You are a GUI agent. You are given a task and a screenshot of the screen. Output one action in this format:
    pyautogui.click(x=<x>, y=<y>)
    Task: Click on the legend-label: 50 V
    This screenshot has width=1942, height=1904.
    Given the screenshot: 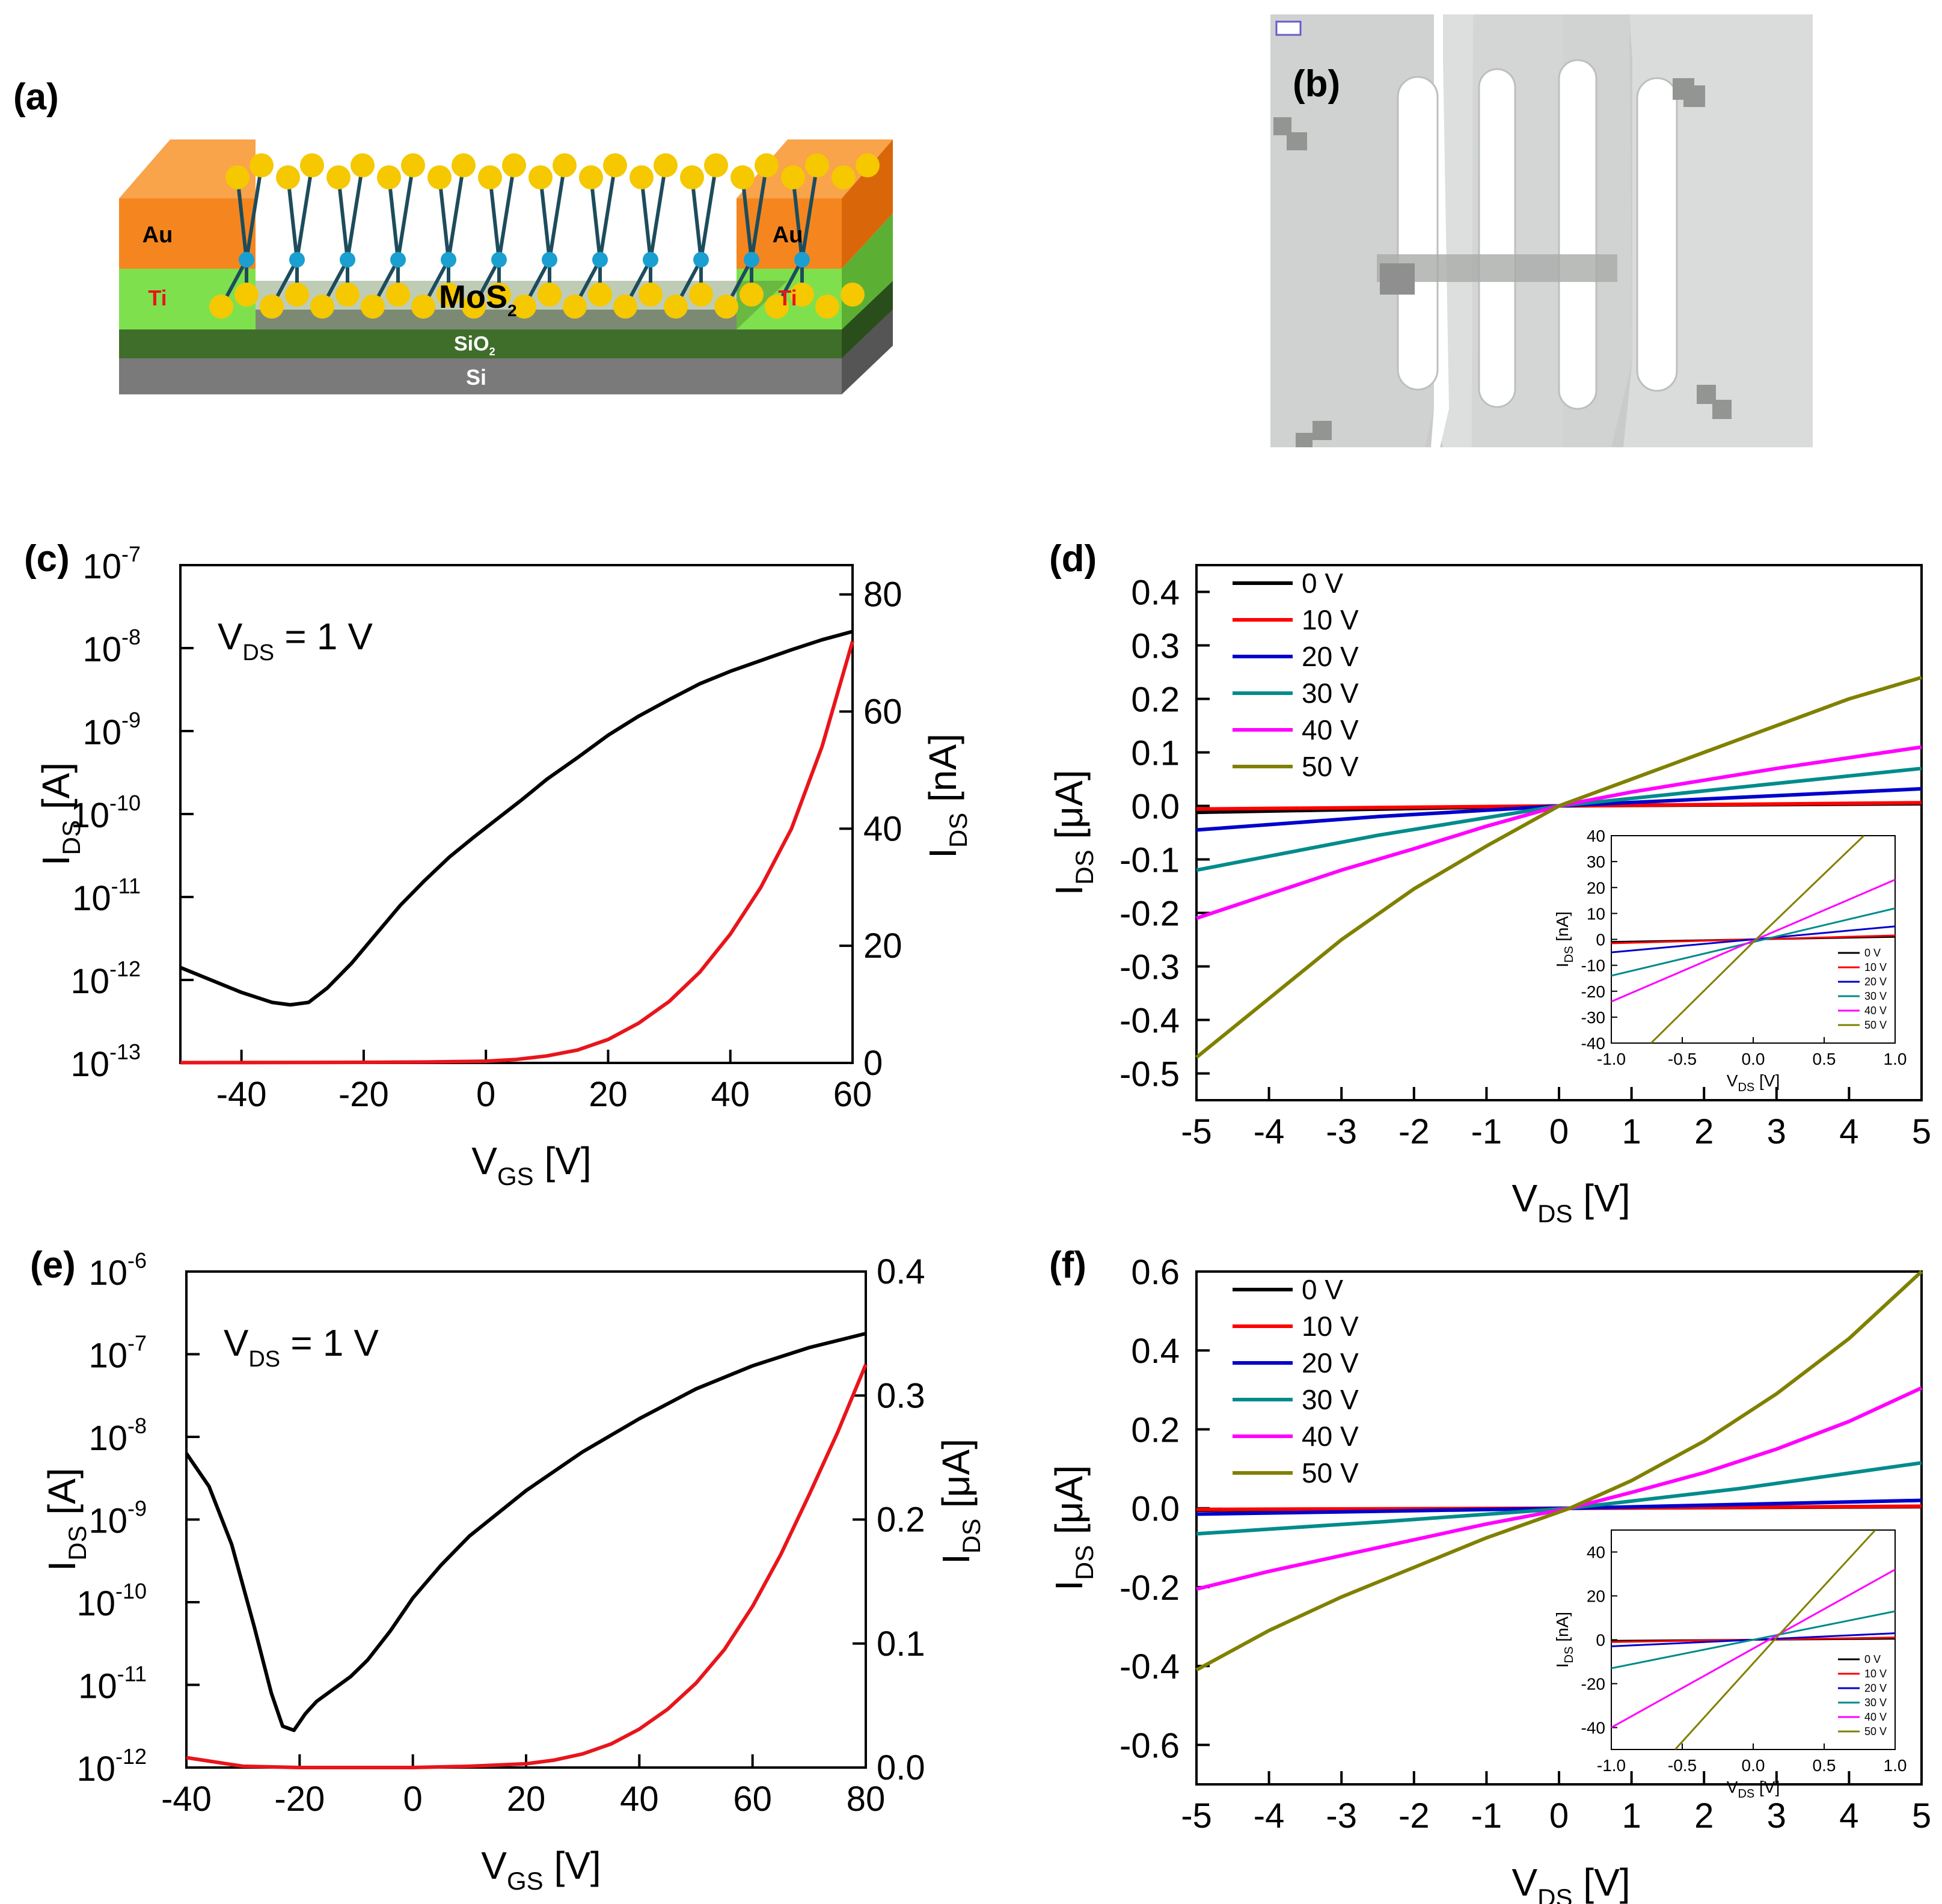 What is the action you would take?
    pyautogui.click(x=1330, y=766)
    